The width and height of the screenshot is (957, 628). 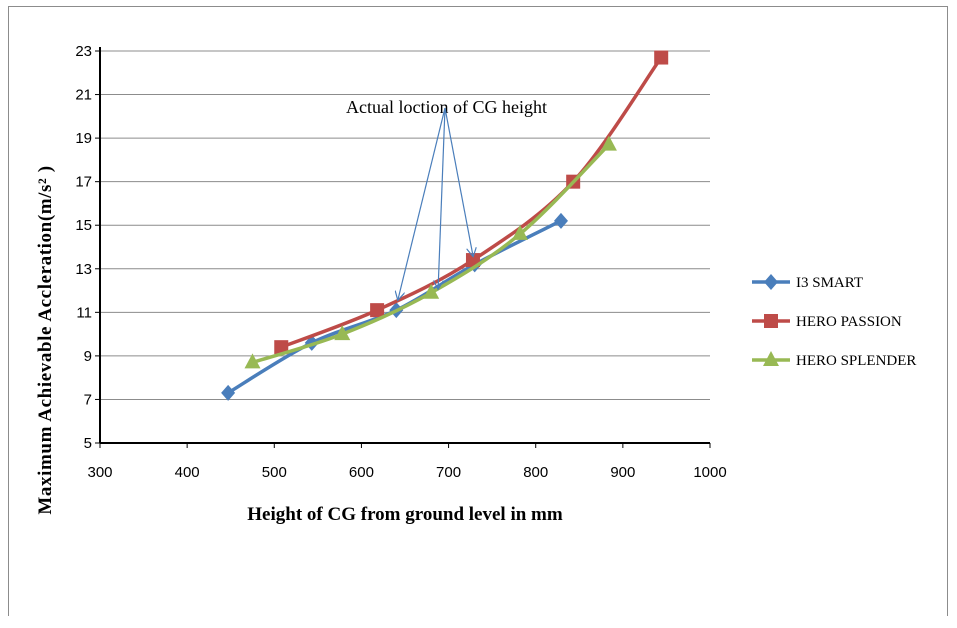 I want to click on legend-item: HERO SPLENDER, so click(x=834, y=360).